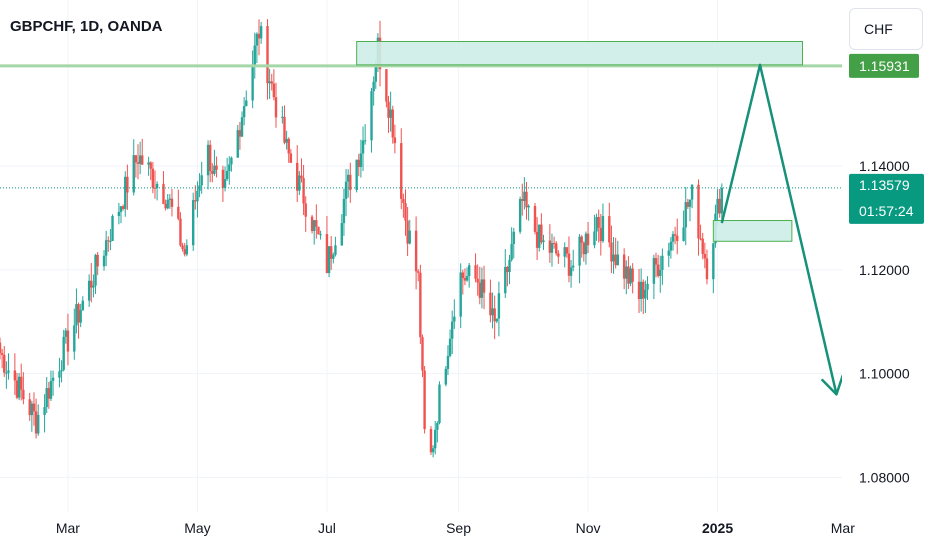  I want to click on symbol-title: GBPCHF, 1D, OANDA, so click(86, 26).